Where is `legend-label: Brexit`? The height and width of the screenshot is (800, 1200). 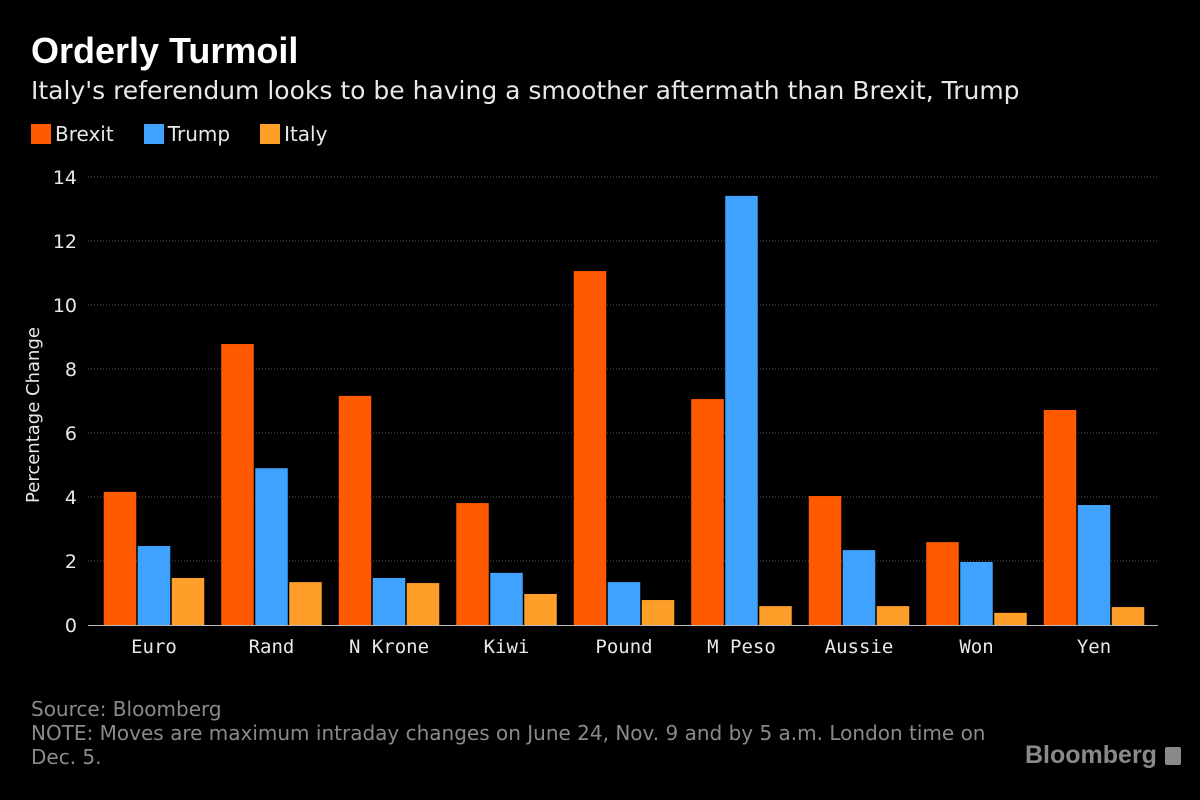
legend-label: Brexit is located at coordinates (84, 134).